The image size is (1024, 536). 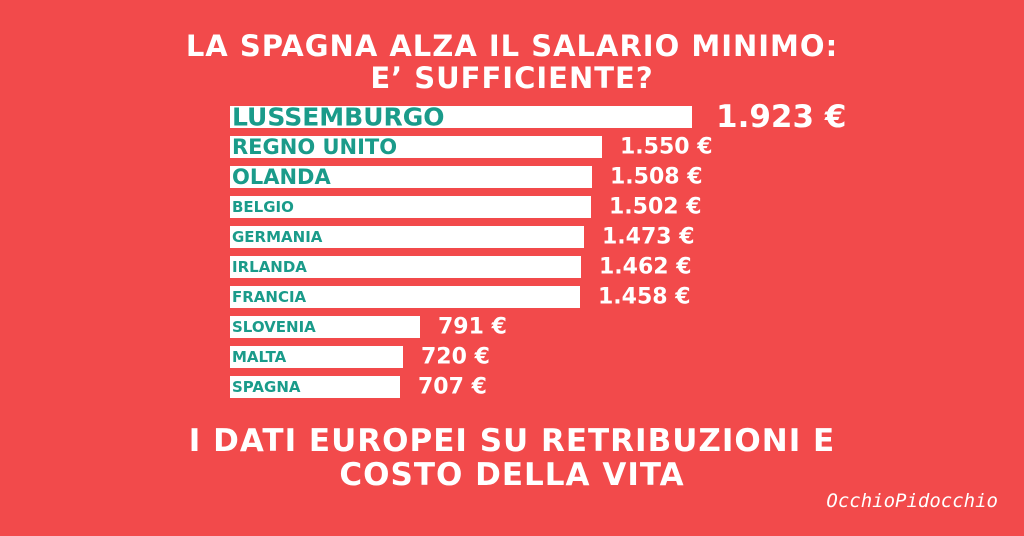 I want to click on value-label-0: 1.923 €, so click(x=781, y=117).